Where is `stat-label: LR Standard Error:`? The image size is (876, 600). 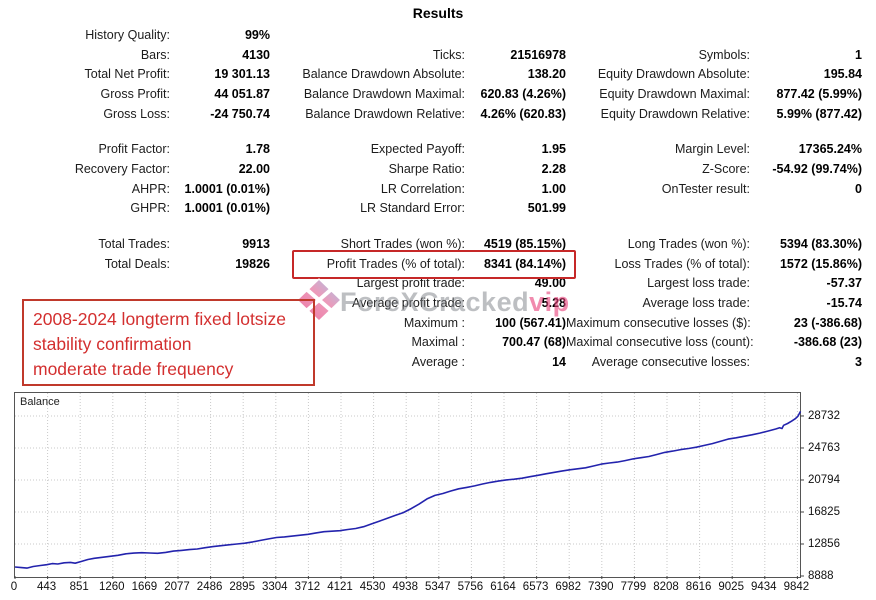
stat-label: LR Standard Error: is located at coordinates (412, 208).